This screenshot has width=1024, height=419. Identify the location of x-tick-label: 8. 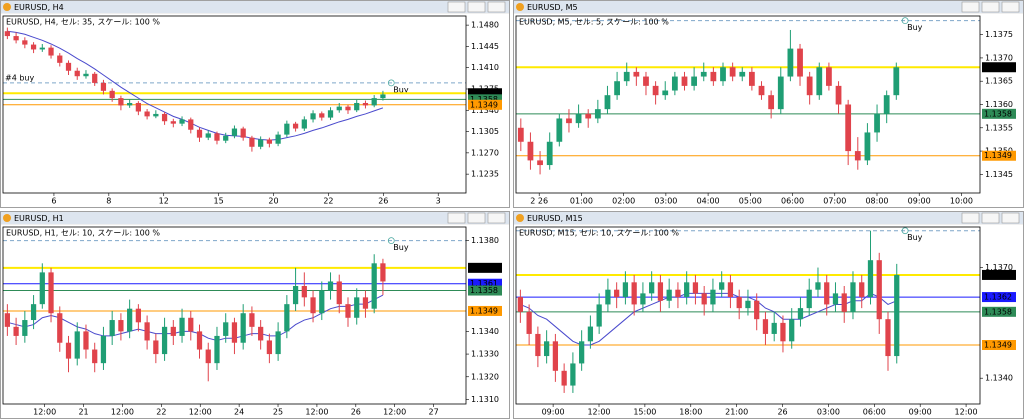
(108, 201).